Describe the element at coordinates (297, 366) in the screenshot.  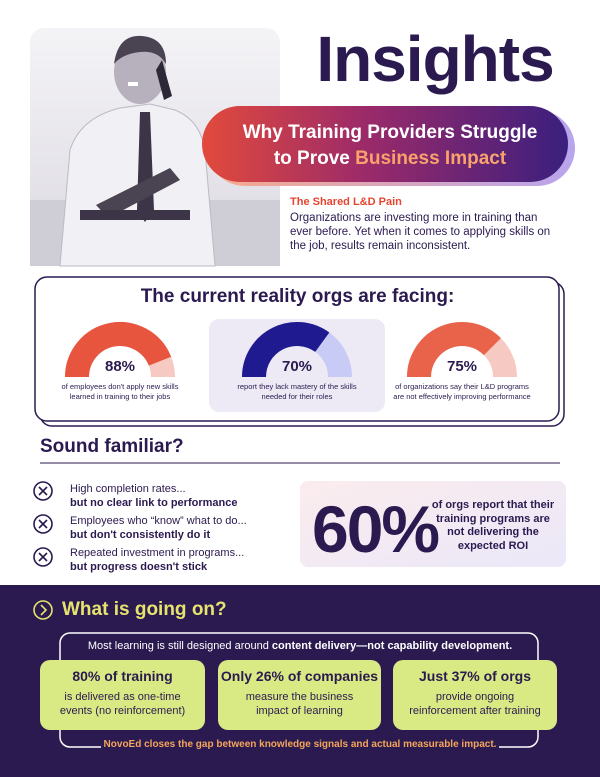
I see `stat-value: 70%` at that location.